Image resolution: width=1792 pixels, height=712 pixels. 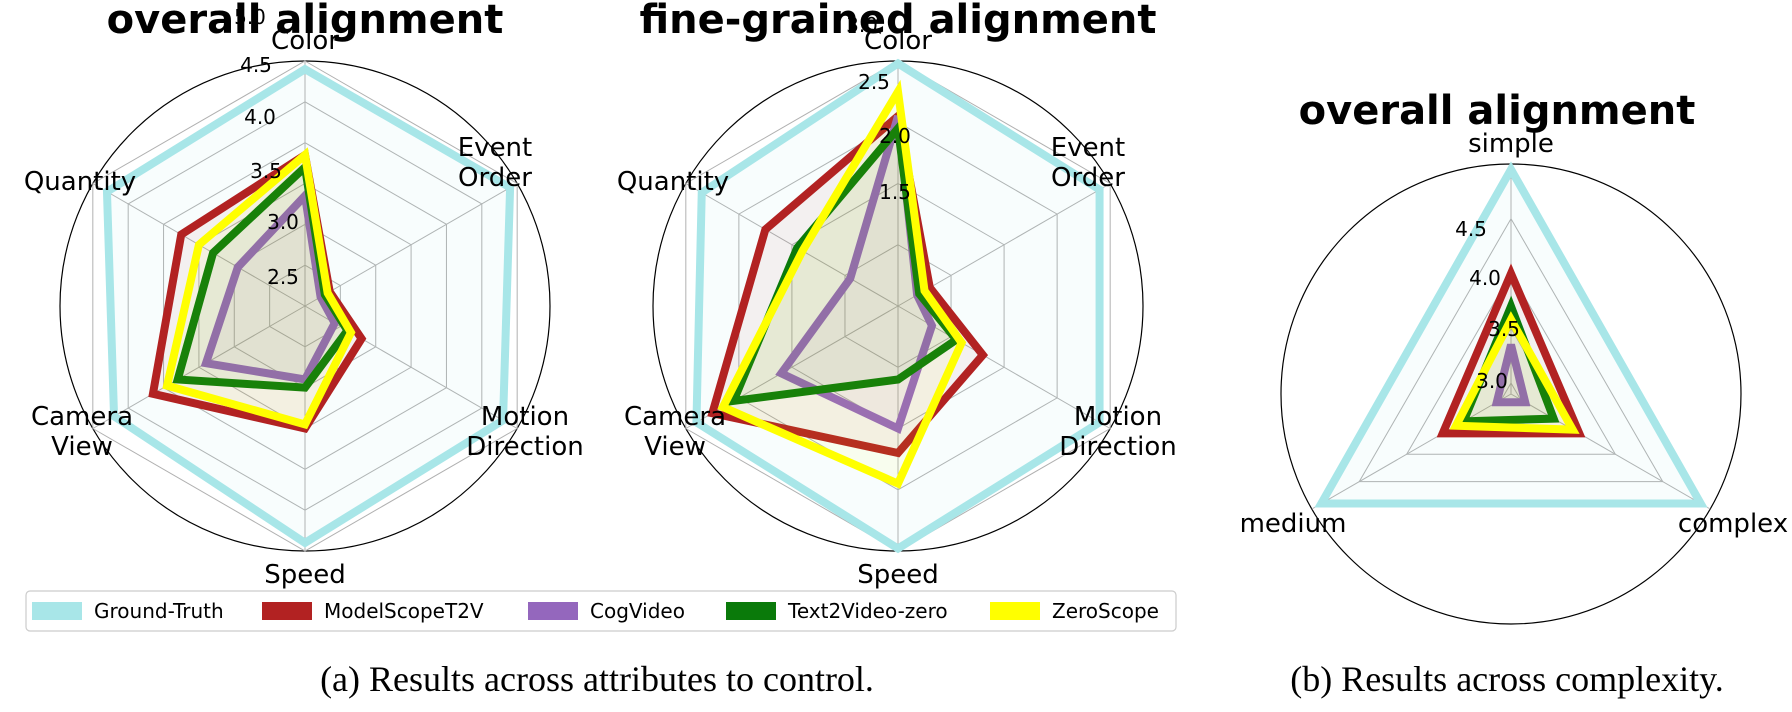 I want to click on series-text2video-zero, so click(x=845, y=262).